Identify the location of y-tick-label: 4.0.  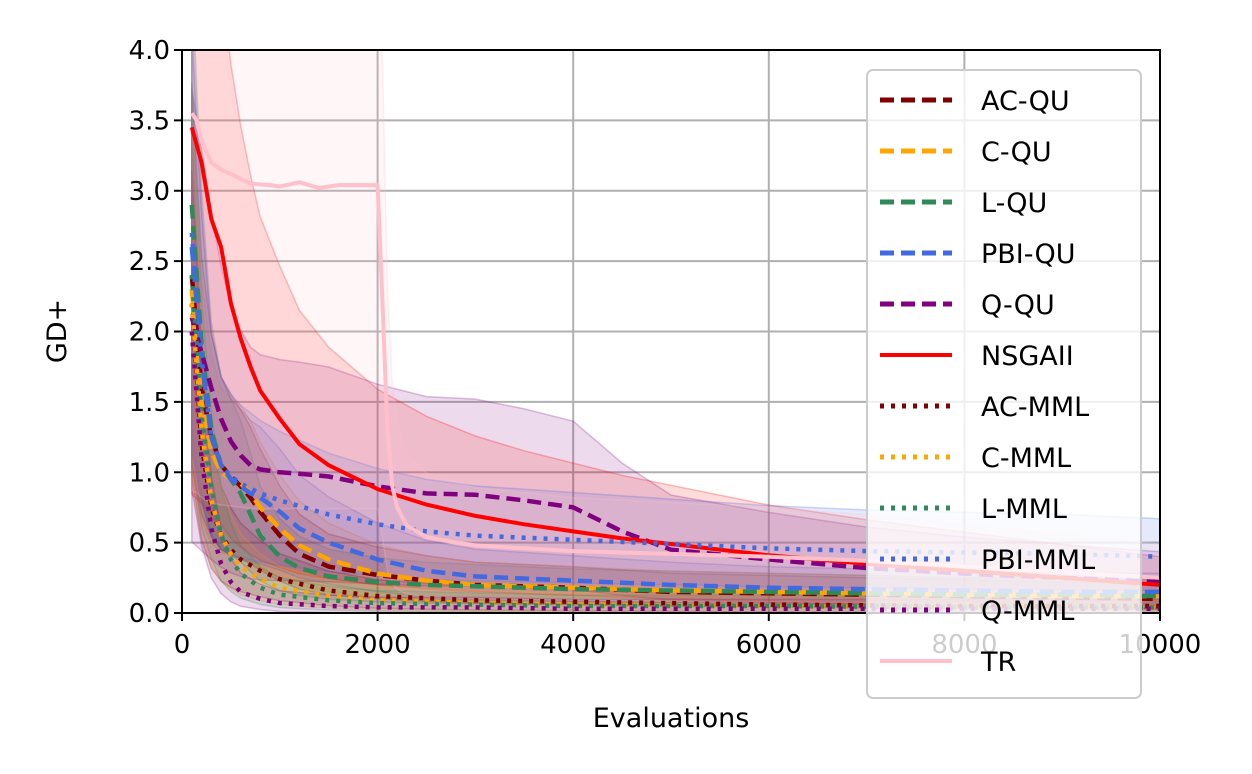
(149, 51).